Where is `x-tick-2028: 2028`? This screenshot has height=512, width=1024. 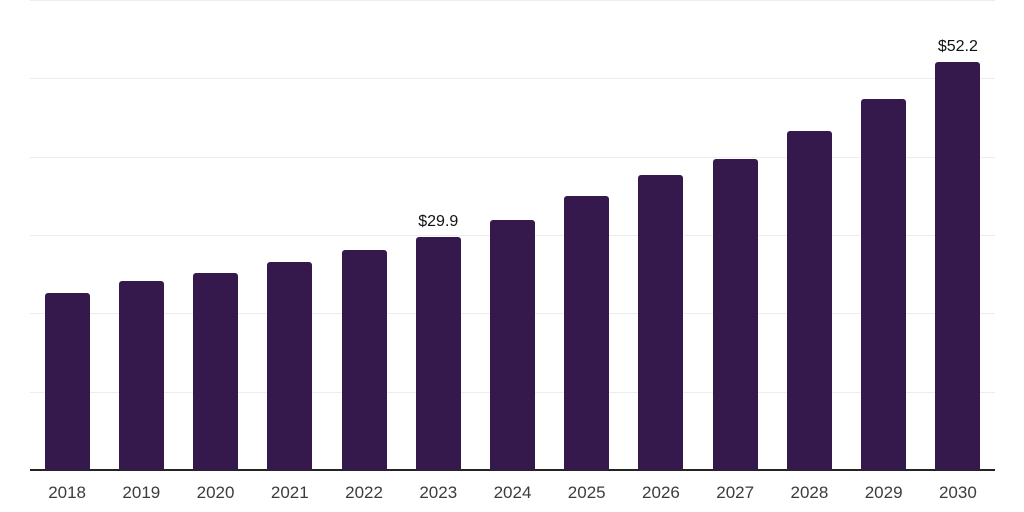
x-tick-2028: 2028 is located at coordinates (809, 492).